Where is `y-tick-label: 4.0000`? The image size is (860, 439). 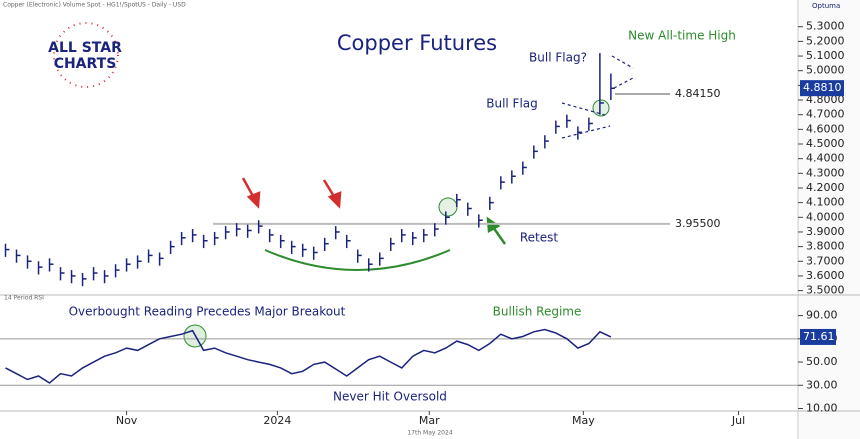
y-tick-label: 4.0000 is located at coordinates (825, 216).